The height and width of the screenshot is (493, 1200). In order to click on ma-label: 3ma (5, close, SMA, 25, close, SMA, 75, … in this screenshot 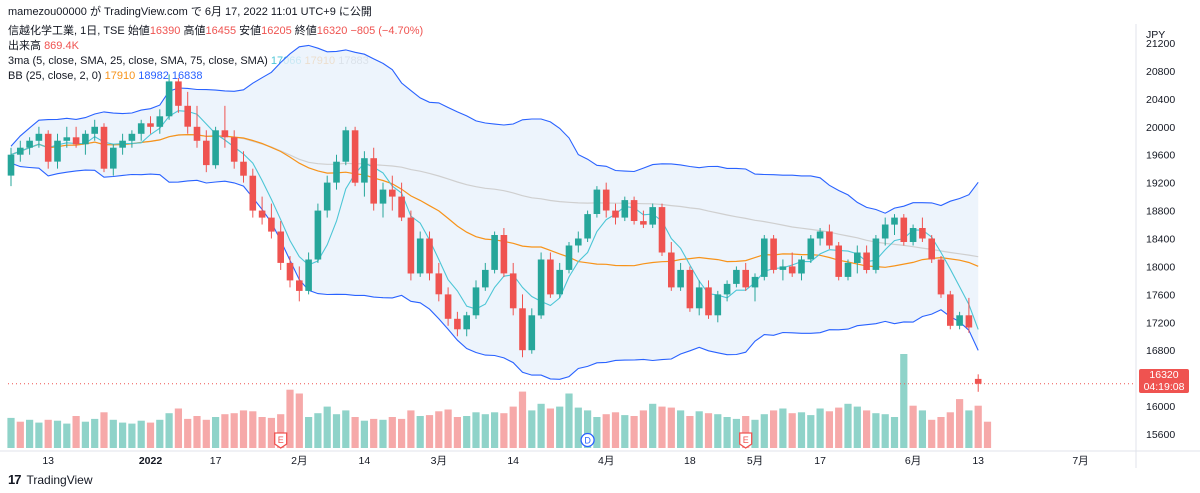, I will do `click(138, 61)`.